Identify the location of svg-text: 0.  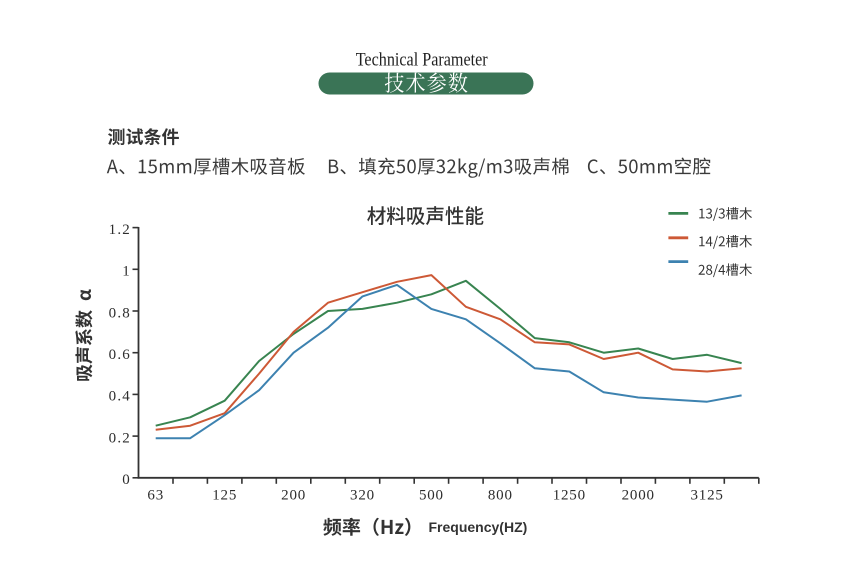
(126, 480).